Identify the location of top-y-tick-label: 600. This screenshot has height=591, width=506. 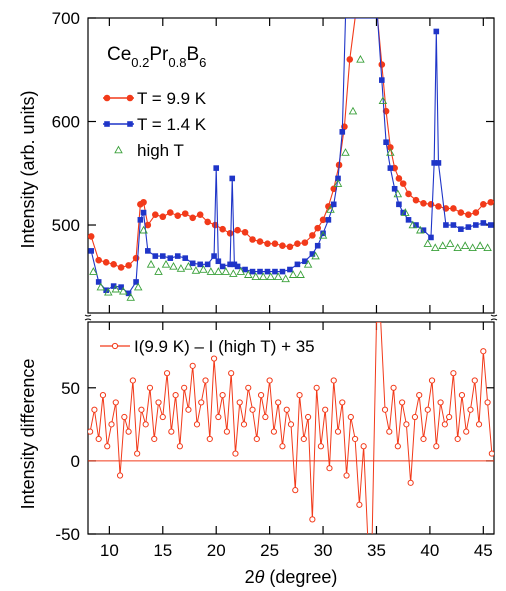
(66, 122).